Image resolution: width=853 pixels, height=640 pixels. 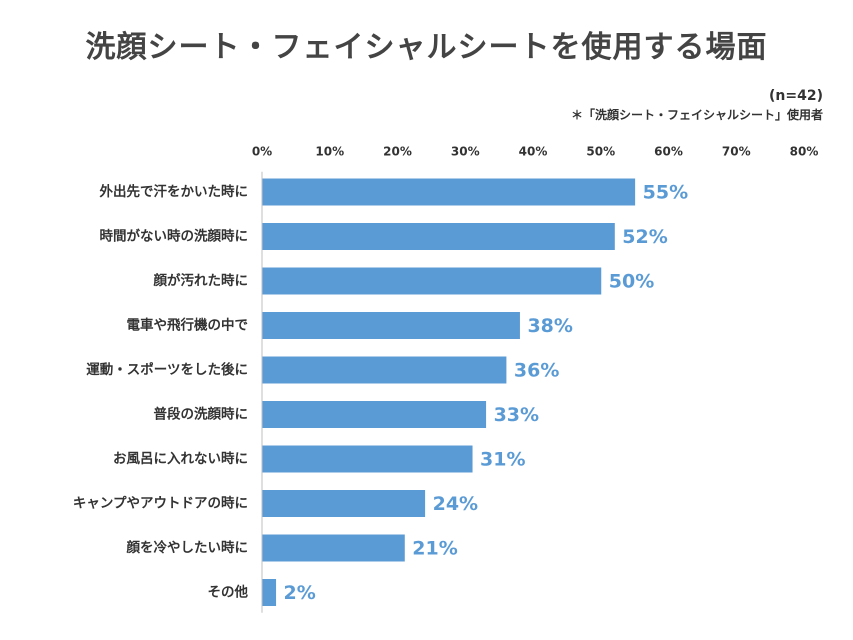 What do you see at coordinates (644, 237) in the screenshot?
I see `data-label: 52%` at bounding box center [644, 237].